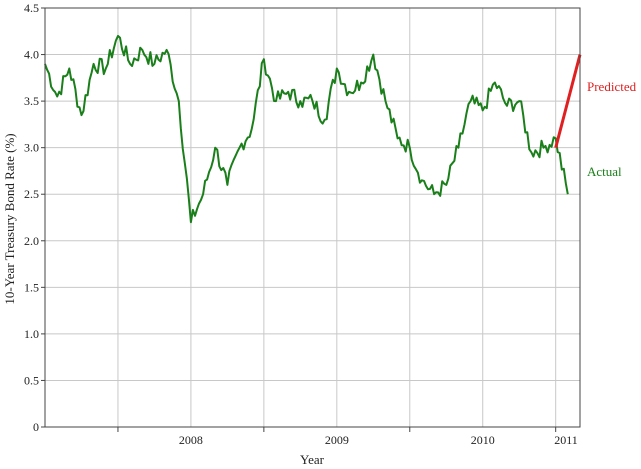  What do you see at coordinates (36, 427) in the screenshot?
I see `y-tick-label: 0` at bounding box center [36, 427].